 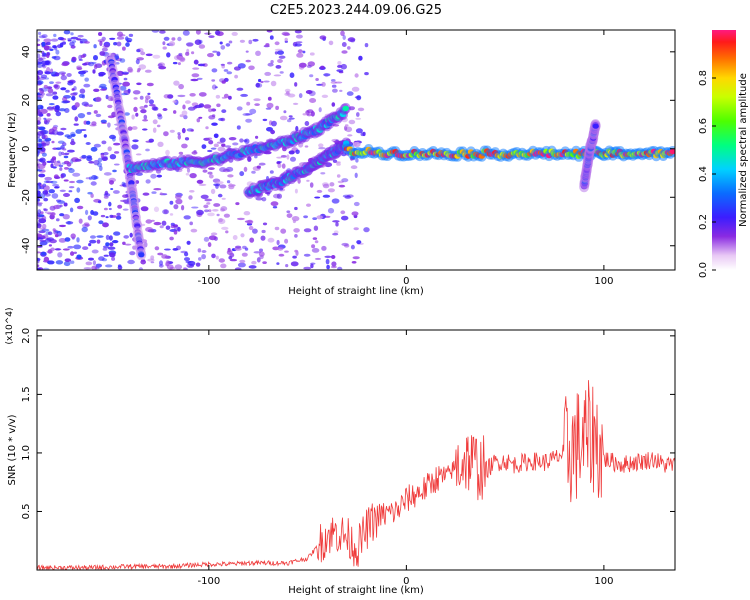 What do you see at coordinates (26, 336) in the screenshot?
I see `snr-y-tick-label: 2.0` at bounding box center [26, 336].